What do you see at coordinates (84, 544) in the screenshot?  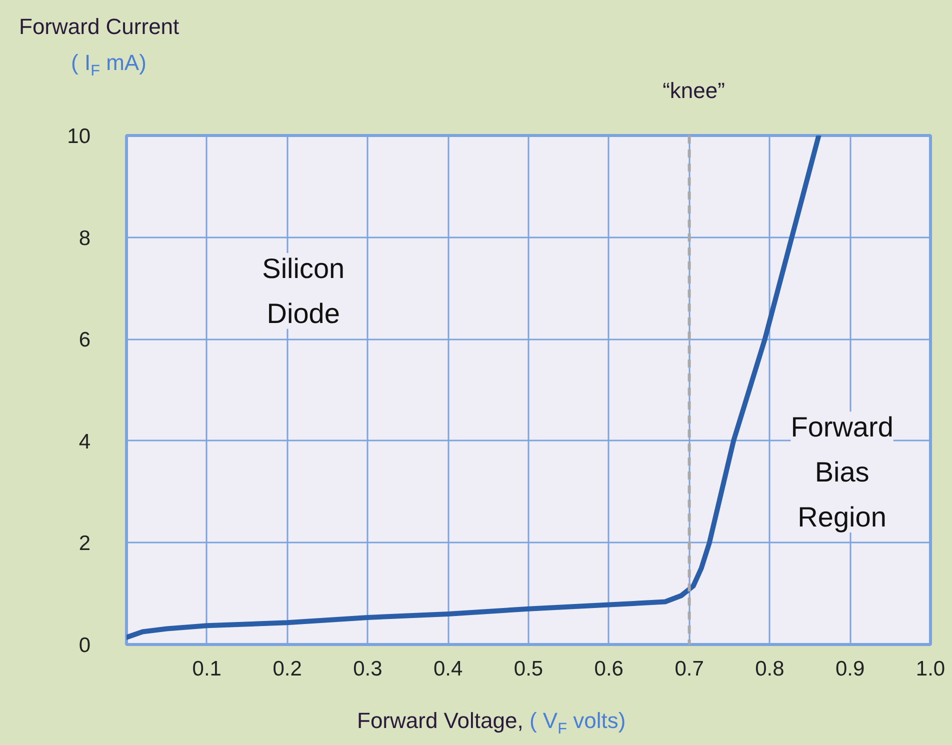 I see `y-tick-label: 2` at bounding box center [84, 544].